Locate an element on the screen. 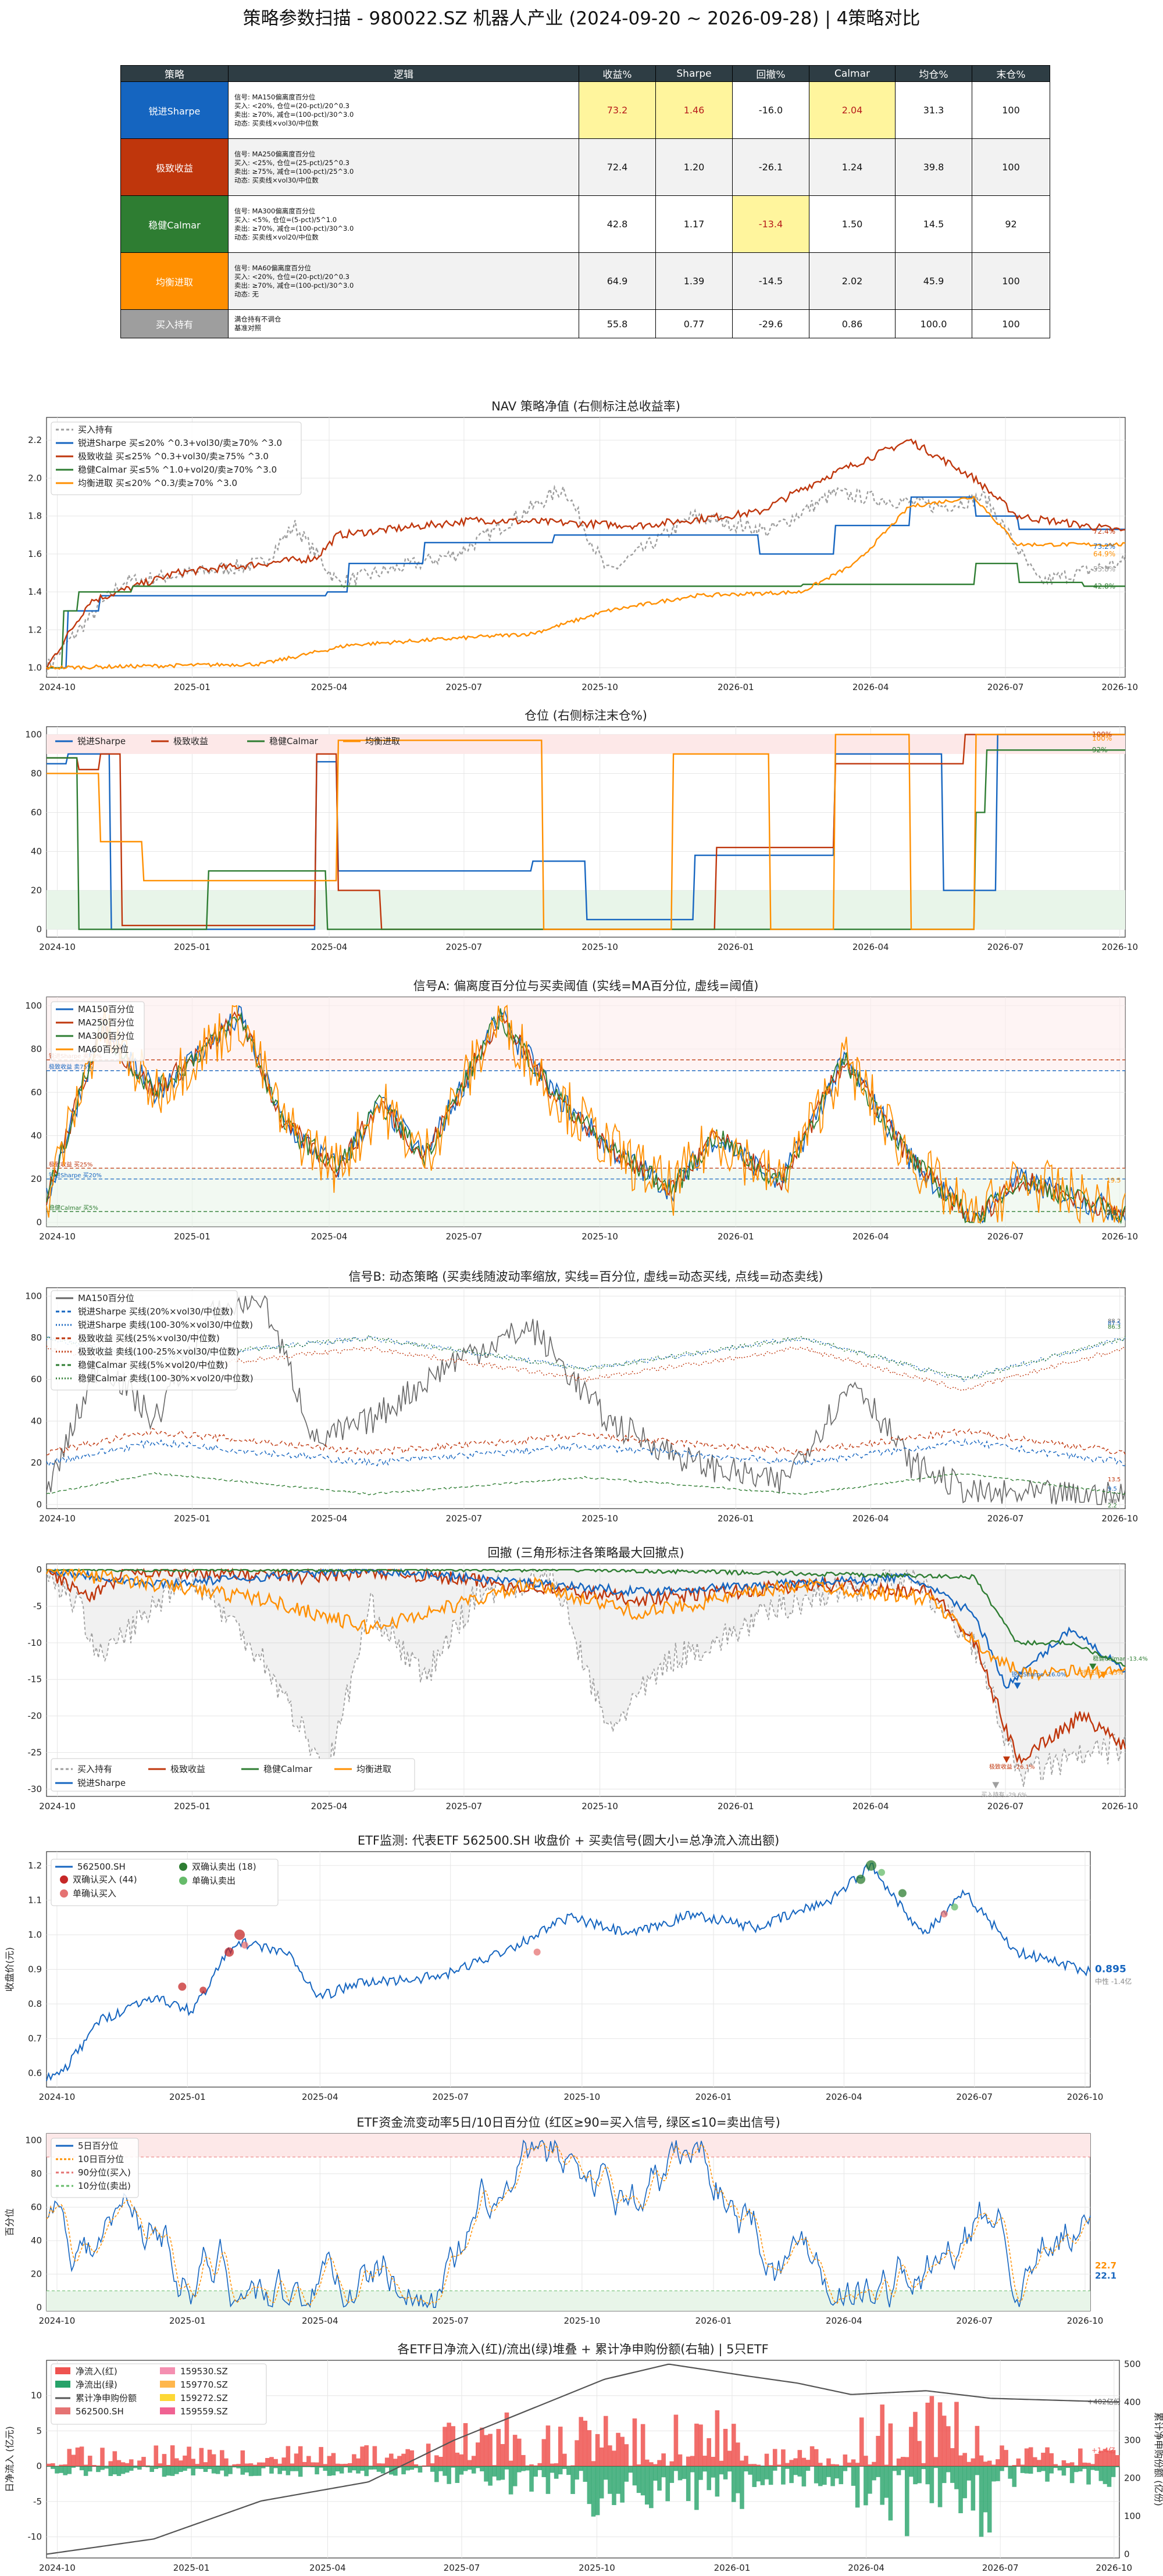  metric-cell: 1.46 is located at coordinates (694, 110).